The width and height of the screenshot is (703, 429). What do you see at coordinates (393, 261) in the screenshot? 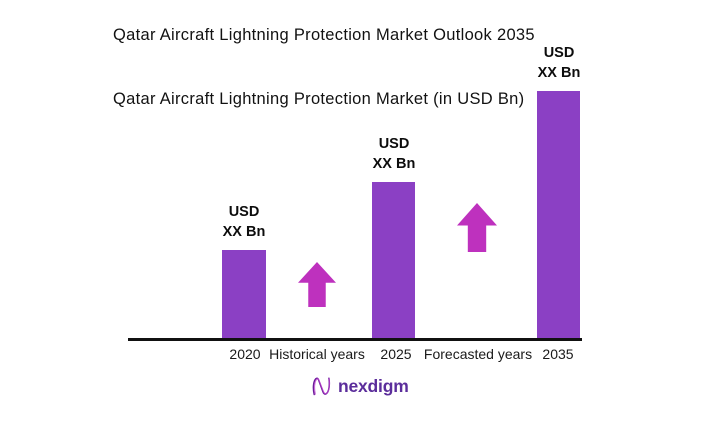
I see `bar-2025` at bounding box center [393, 261].